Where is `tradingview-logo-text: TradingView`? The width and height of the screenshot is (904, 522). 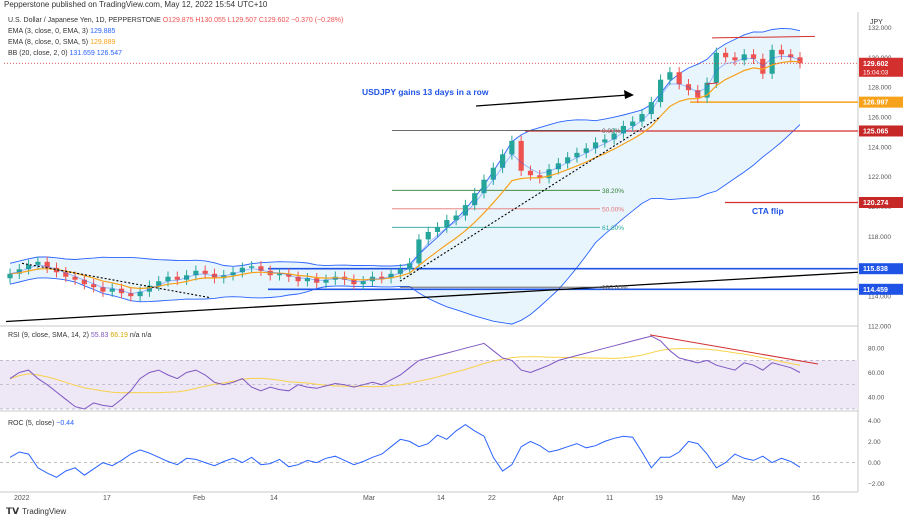
tradingview-logo-text: TradingView is located at coordinates (44, 511).